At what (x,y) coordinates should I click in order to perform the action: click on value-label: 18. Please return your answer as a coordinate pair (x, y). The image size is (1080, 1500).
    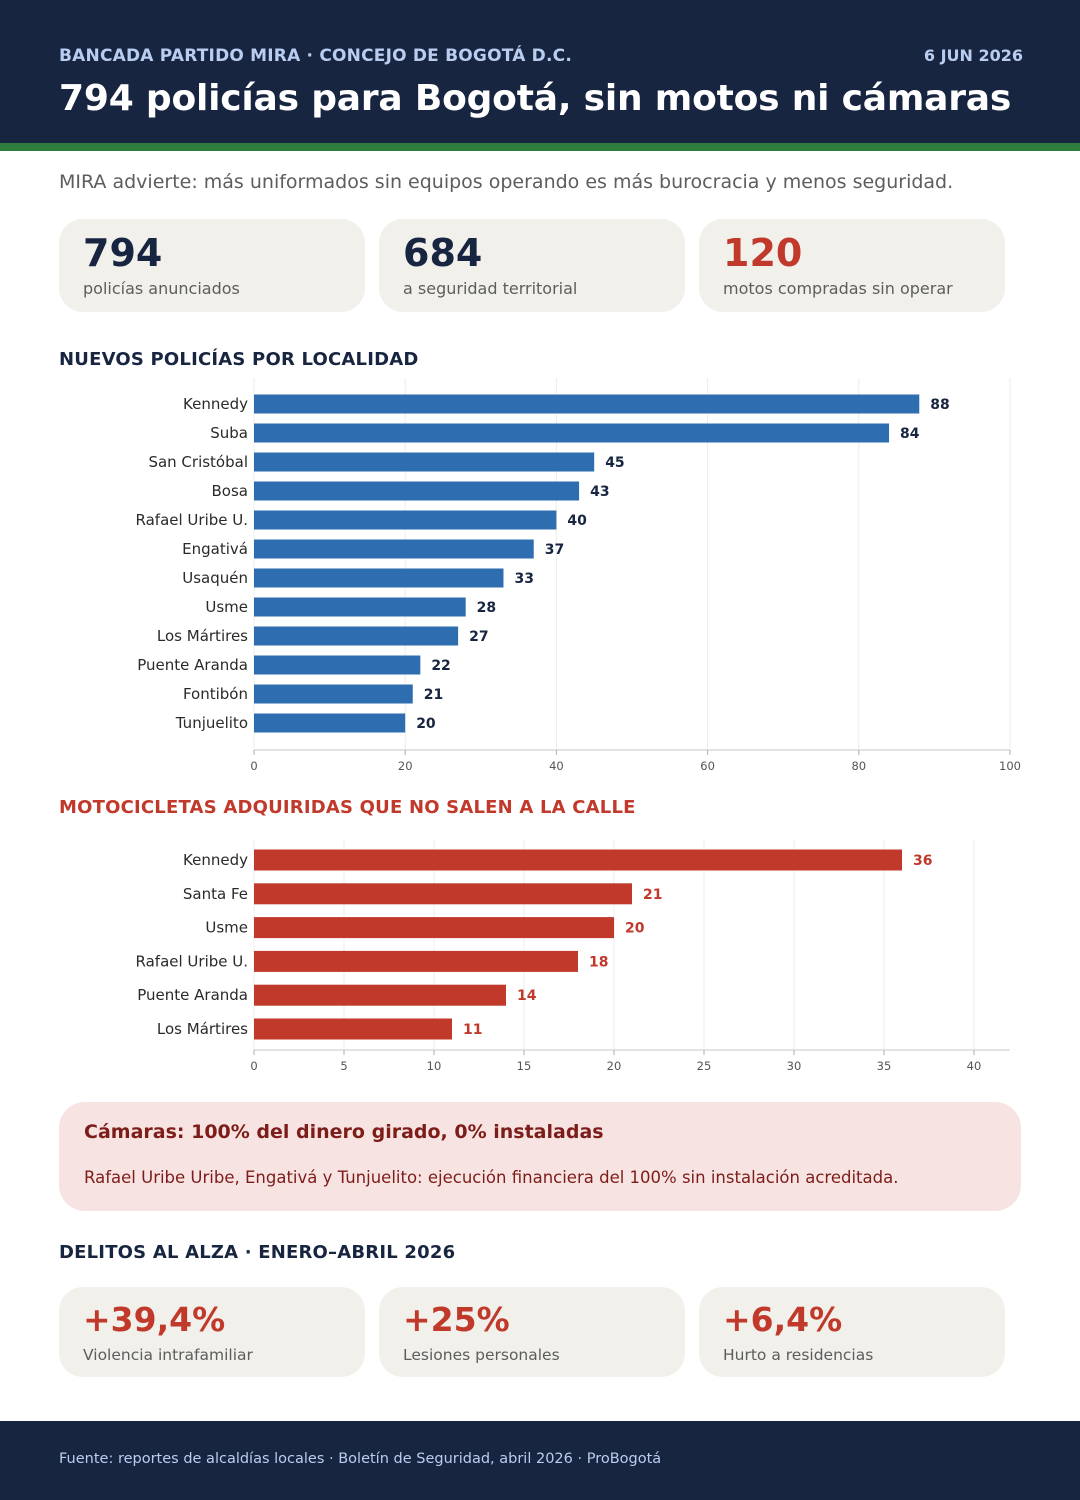
    Looking at the image, I should click on (598, 962).